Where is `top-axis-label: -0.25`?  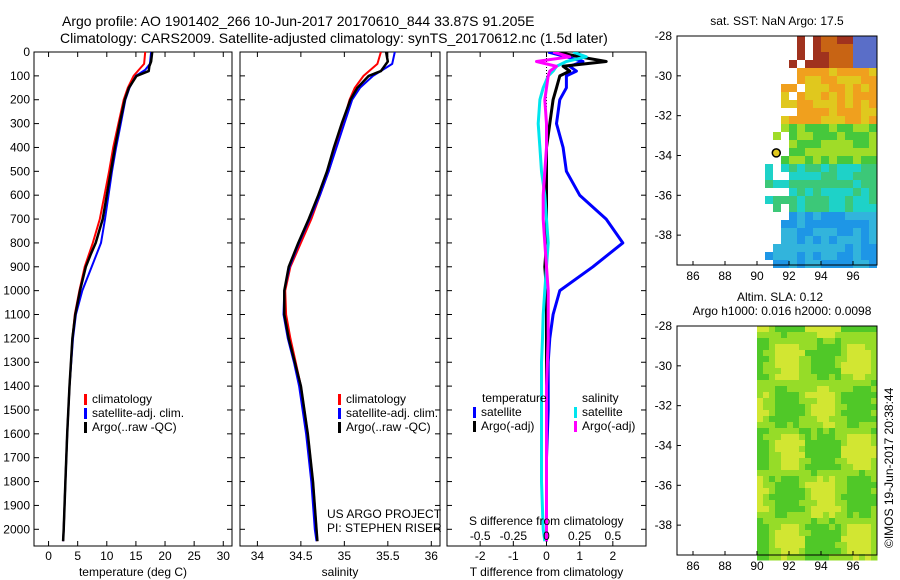
top-axis-label: -0.25 is located at coordinates (514, 536).